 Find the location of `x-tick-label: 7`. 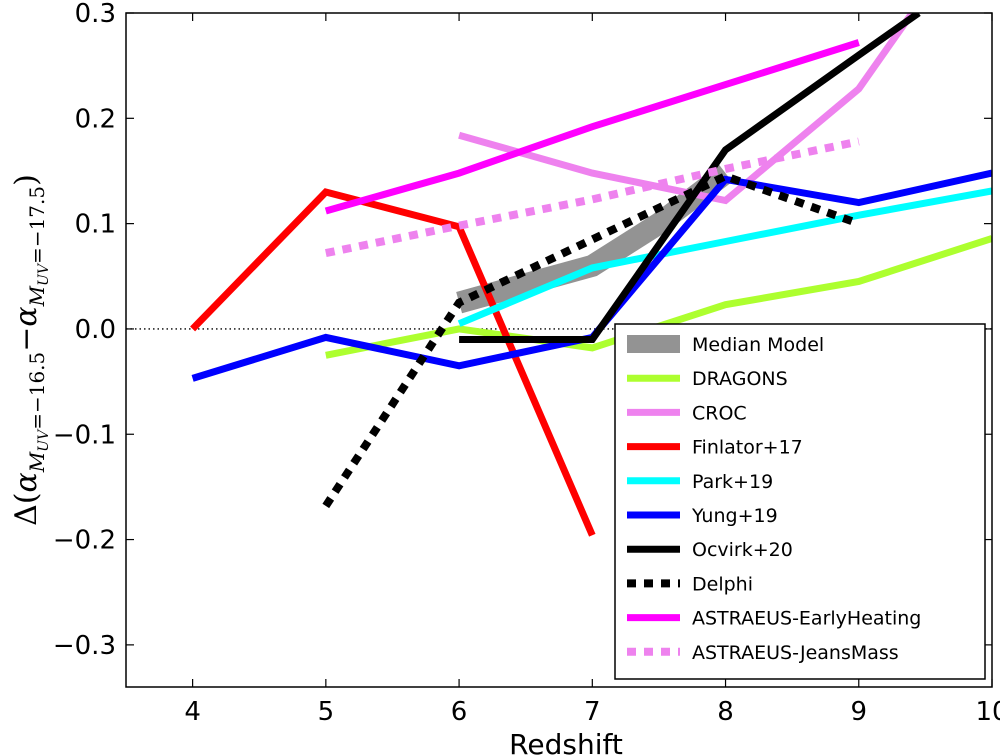

x-tick-label: 7 is located at coordinates (592, 712).